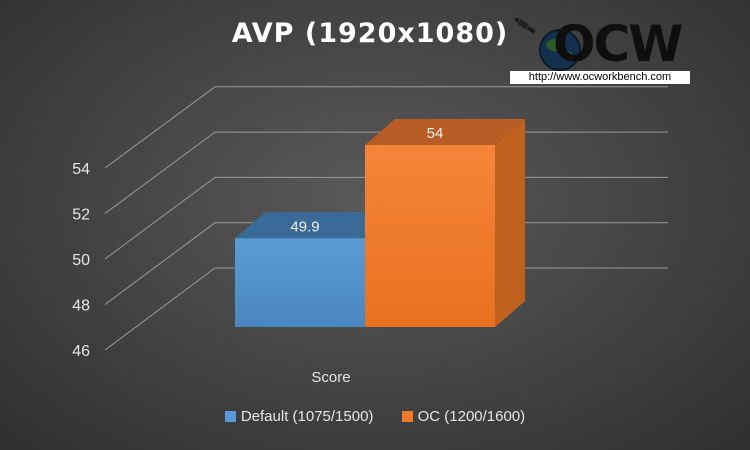 This screenshot has width=750, height=450. I want to click on legend-item-default: Default (1075/1500), so click(299, 416).